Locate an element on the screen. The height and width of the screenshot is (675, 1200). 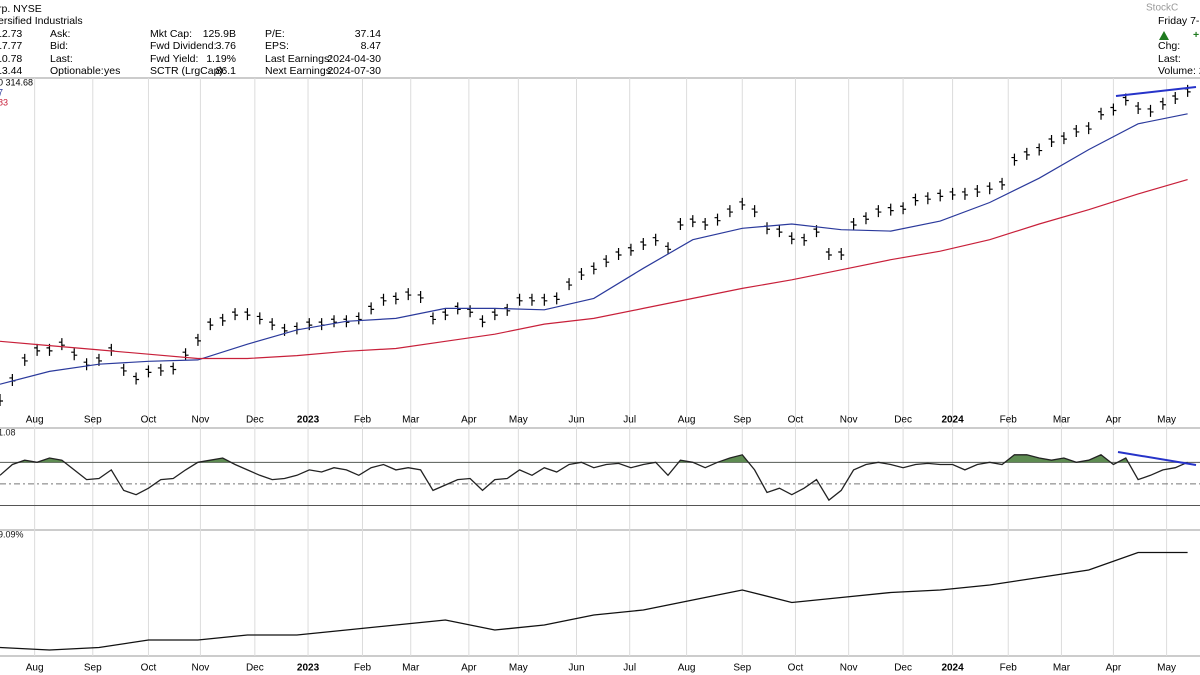
session-label: Last: is located at coordinates (1169, 59).